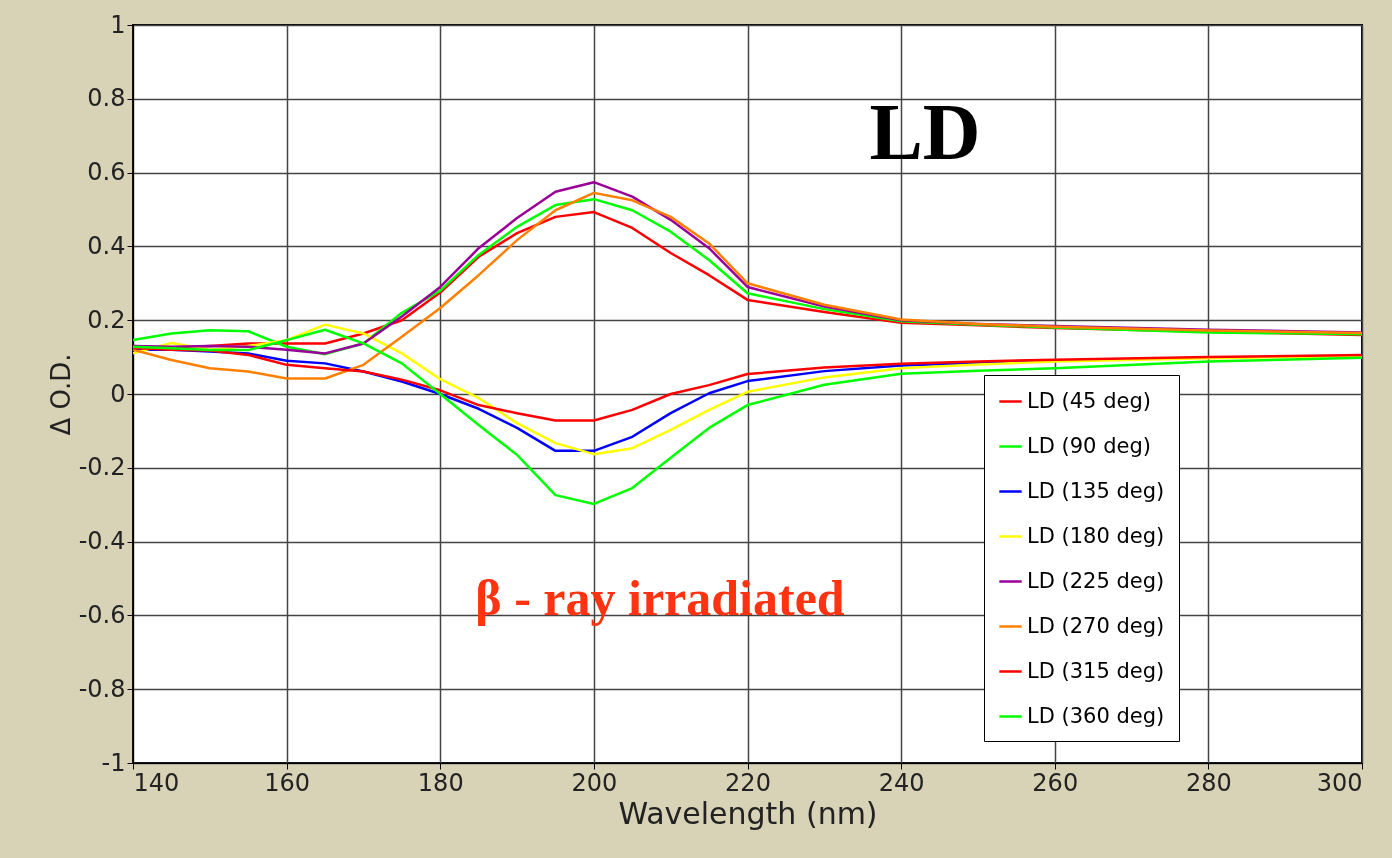  What do you see at coordinates (106, 98) in the screenshot?
I see `y-tick-label: 0.8` at bounding box center [106, 98].